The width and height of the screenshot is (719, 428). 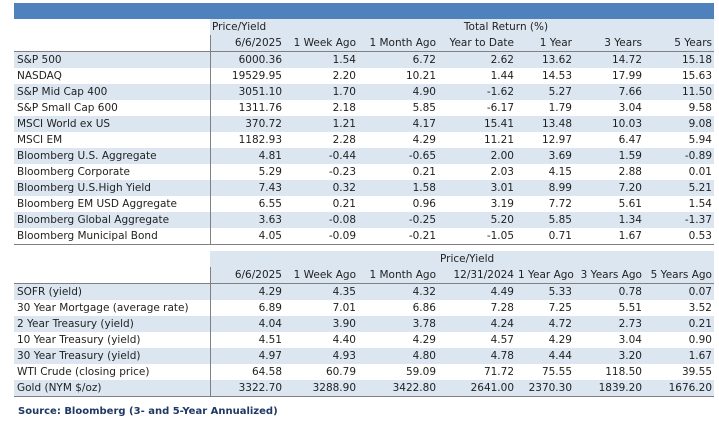 I want to click on table-cell: 1.59, so click(x=609, y=156).